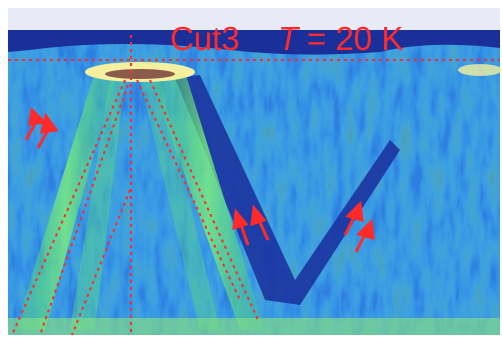 The height and width of the screenshot is (341, 502). I want to click on top-edge, so click(254, 19).